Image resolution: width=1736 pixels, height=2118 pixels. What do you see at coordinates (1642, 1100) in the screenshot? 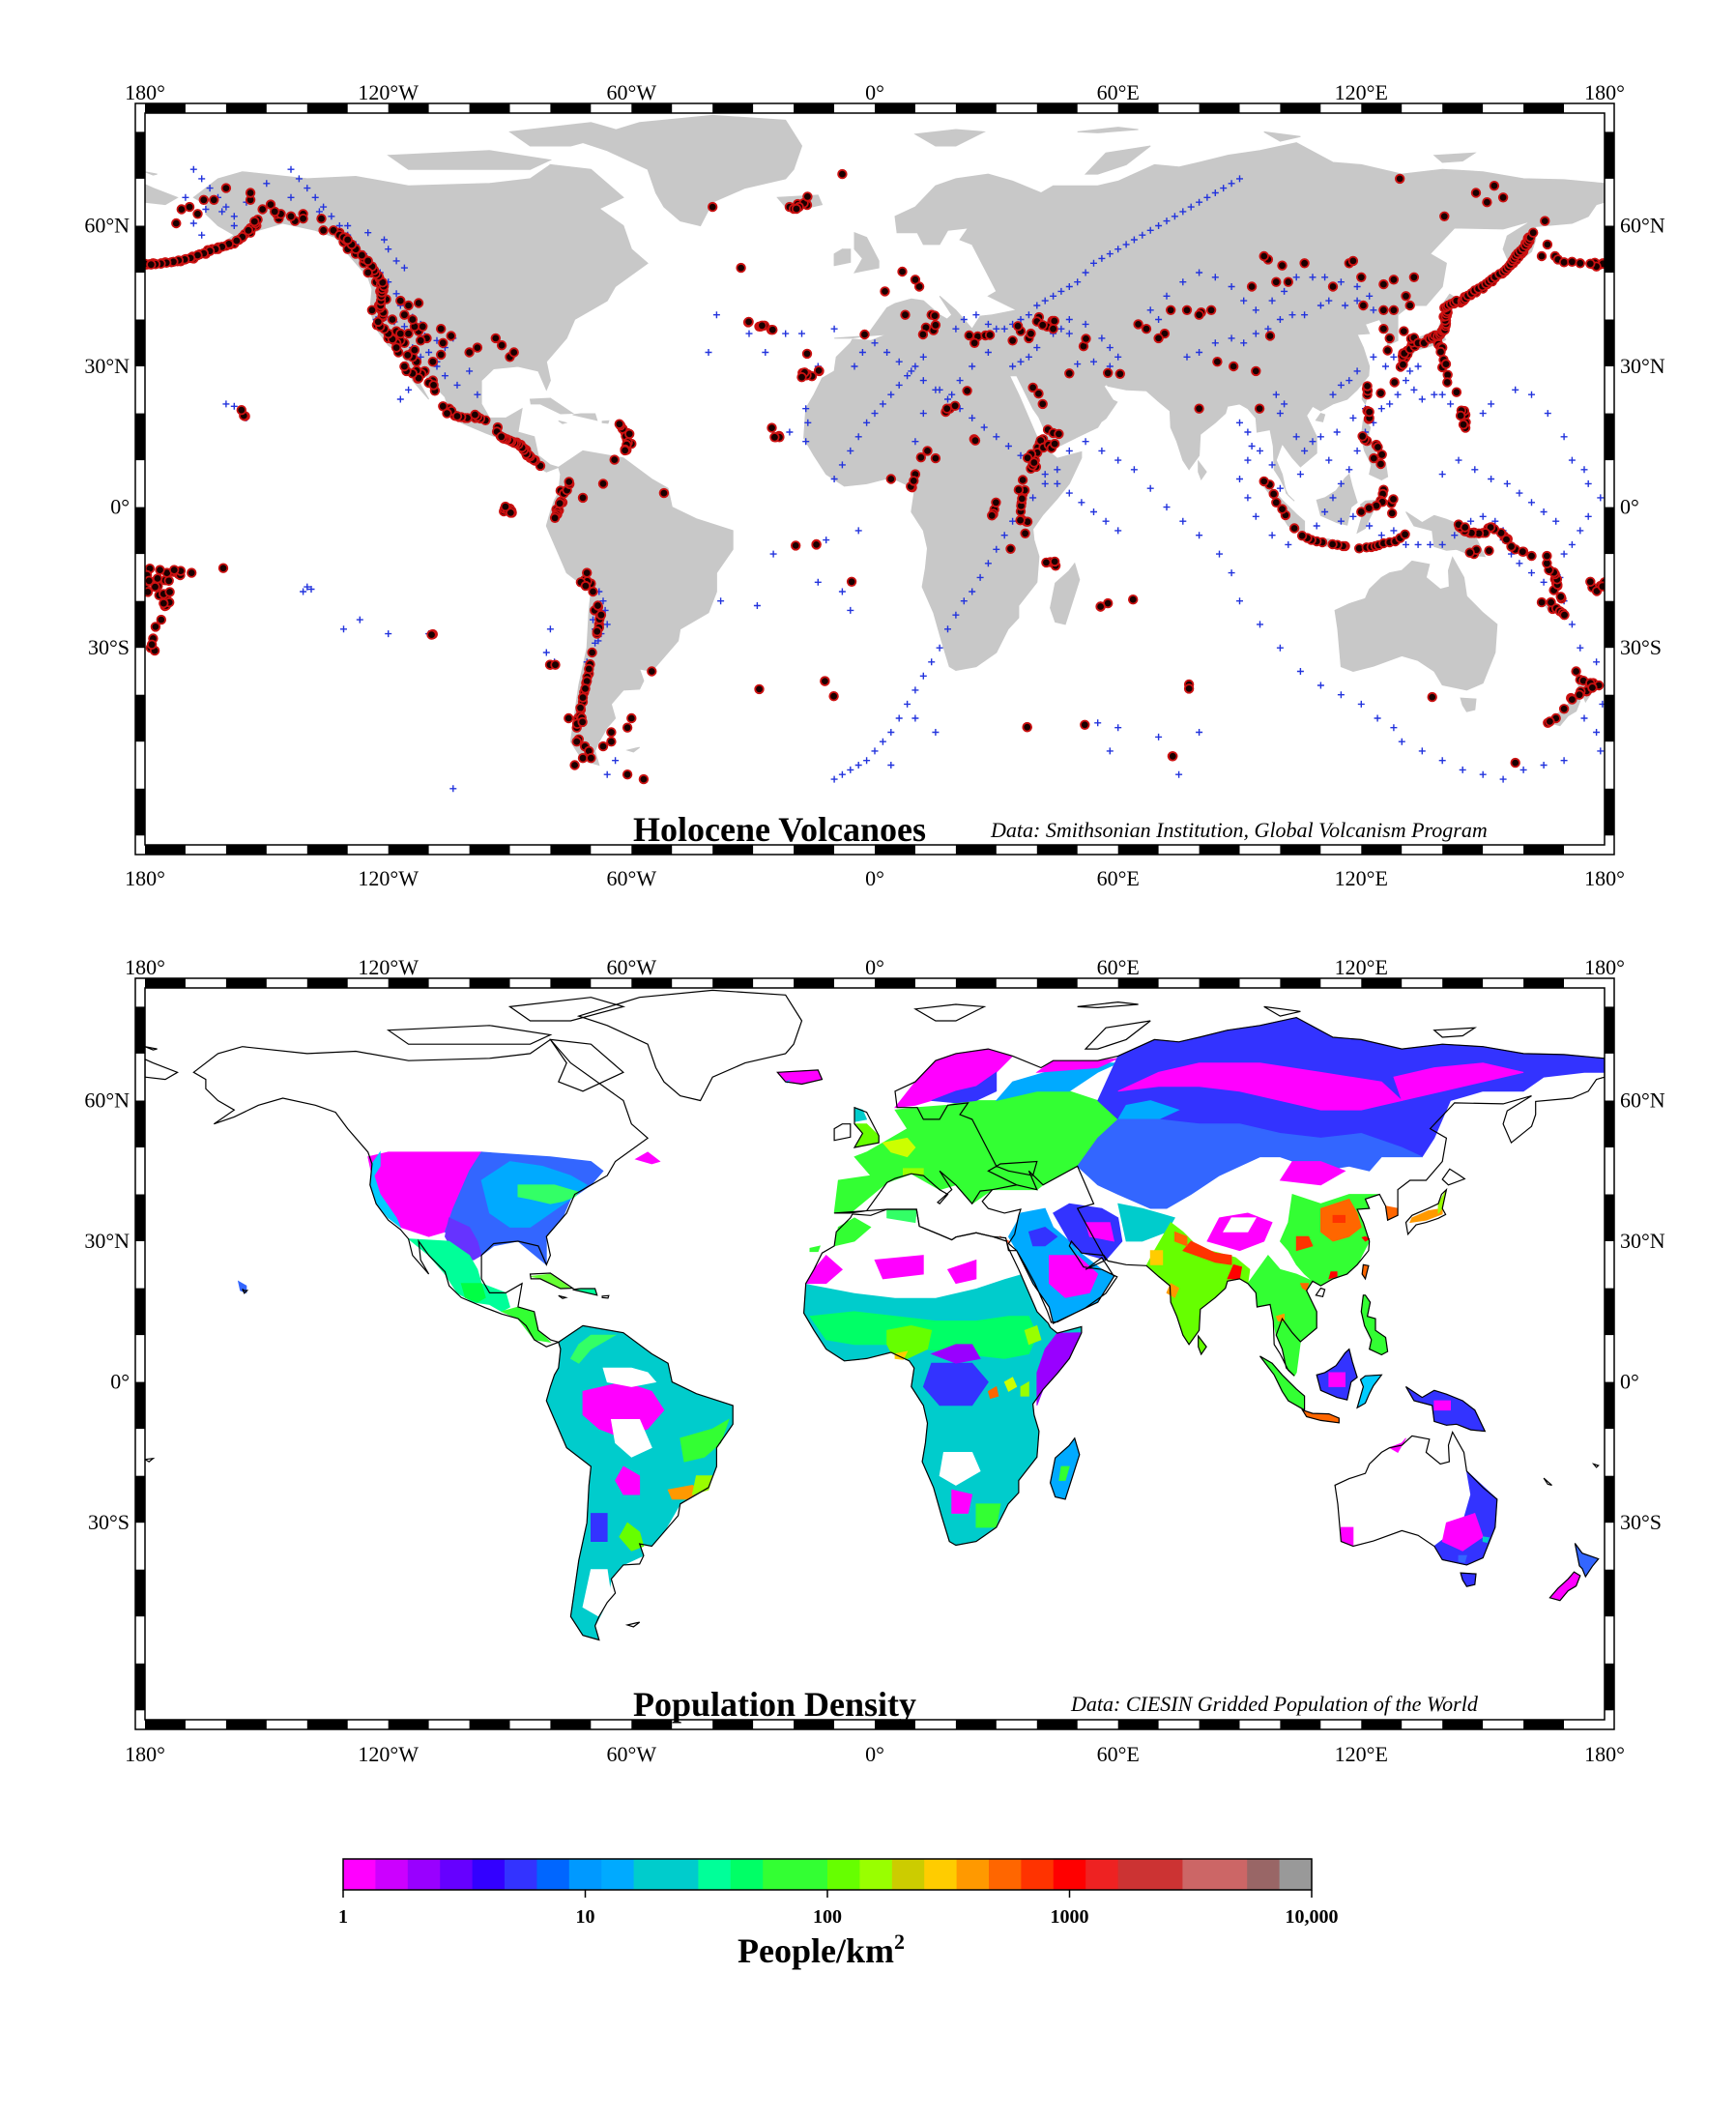
I see `latitude-label: 60°N` at bounding box center [1642, 1100].